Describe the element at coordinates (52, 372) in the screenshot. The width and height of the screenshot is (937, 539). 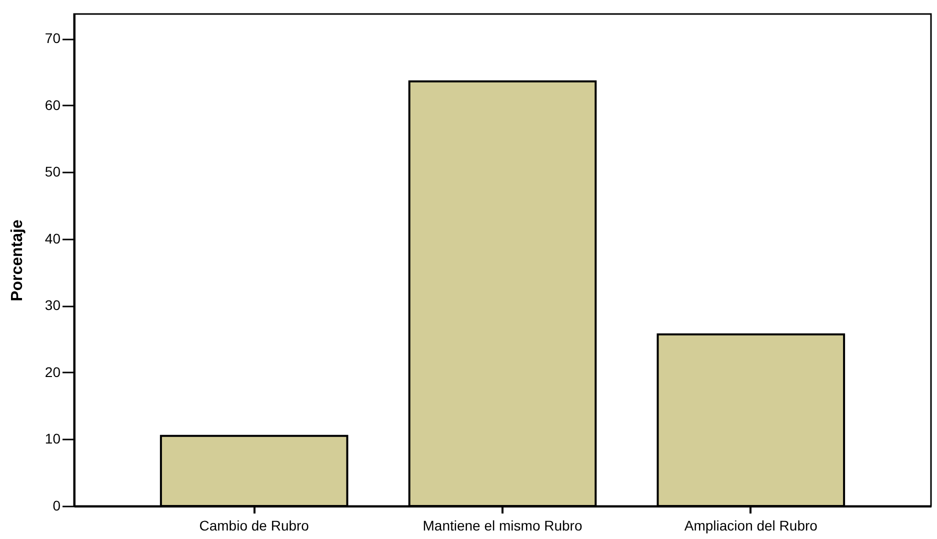
I see `y-tick-label: 20` at that location.